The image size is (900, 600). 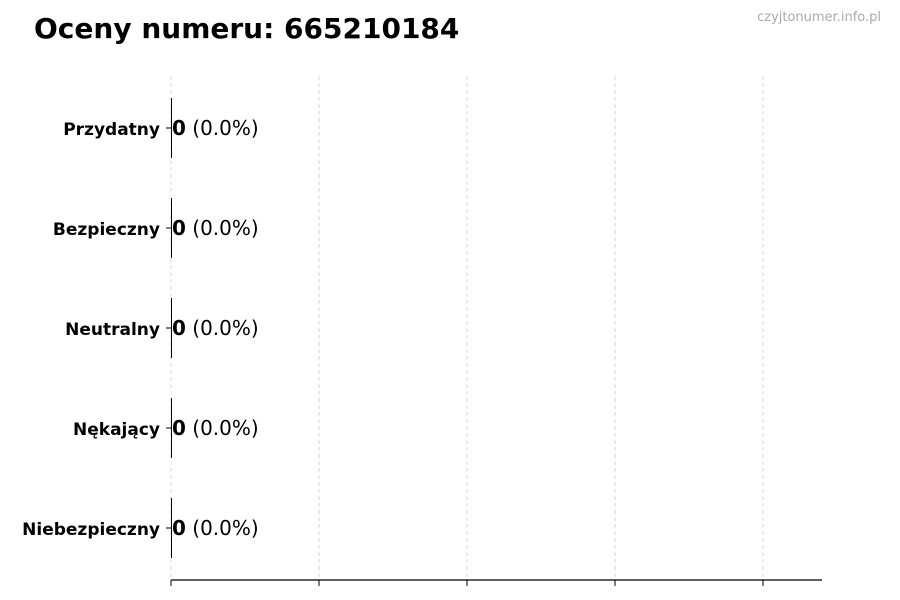 I want to click on watermark: czyjtonumer.info.pl, so click(x=819, y=17).